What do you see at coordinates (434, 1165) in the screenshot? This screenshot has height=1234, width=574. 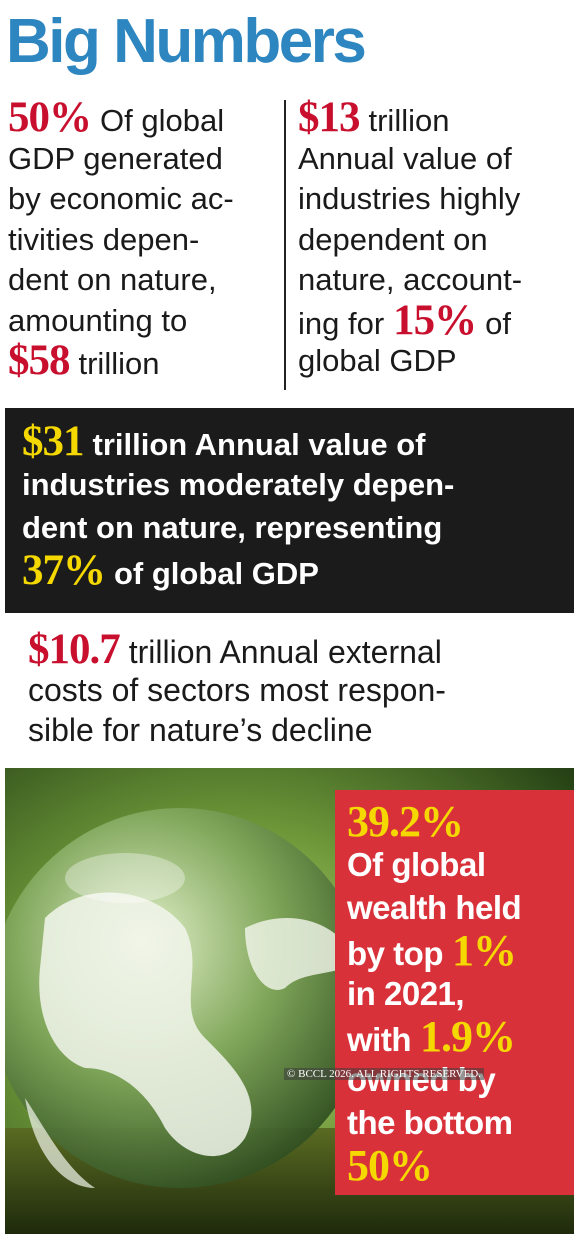 I see `fact-line: 50%` at bounding box center [434, 1165].